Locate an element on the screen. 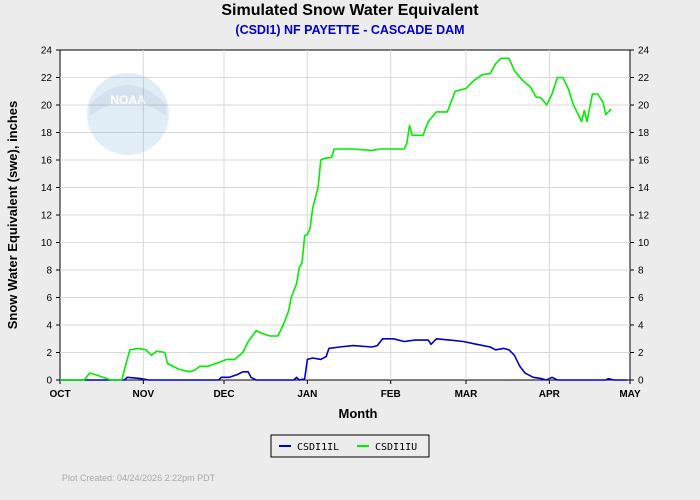 Image resolution: width=700 pixels, height=500 pixels. x-tick-label-month: NOV is located at coordinates (144, 394).